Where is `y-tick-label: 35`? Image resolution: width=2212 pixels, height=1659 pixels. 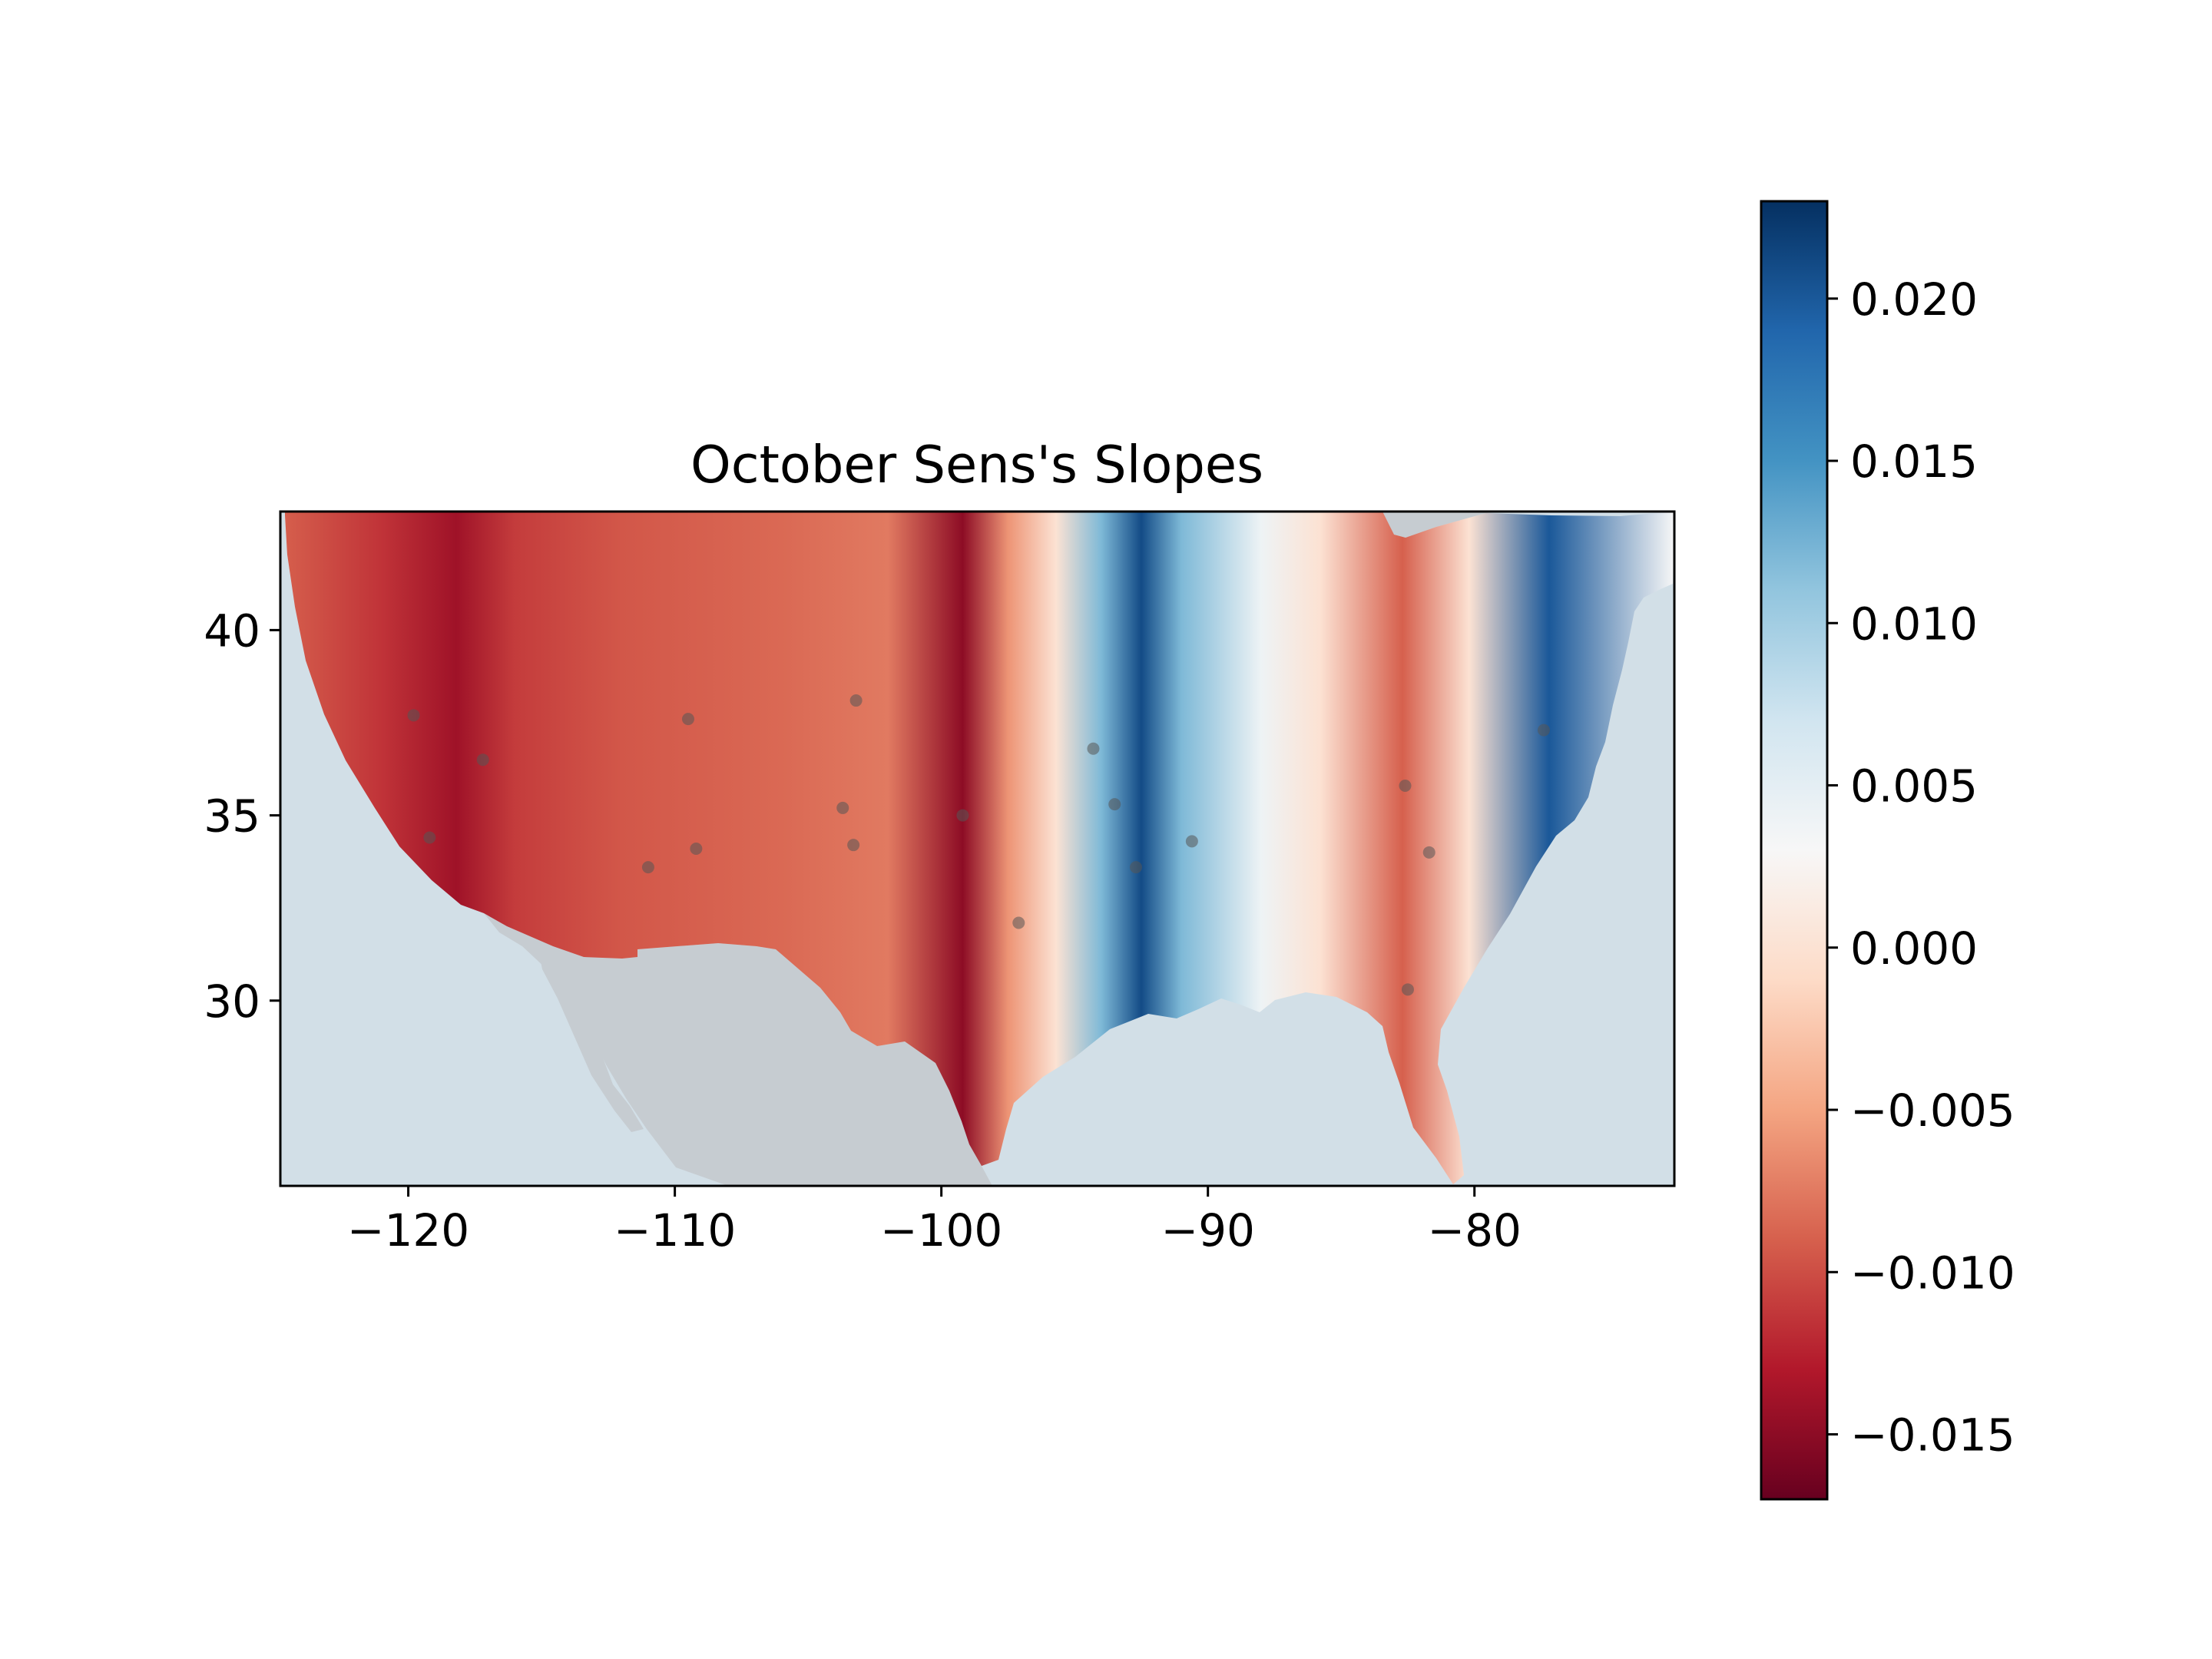
y-tick-label: 35 is located at coordinates (232, 817).